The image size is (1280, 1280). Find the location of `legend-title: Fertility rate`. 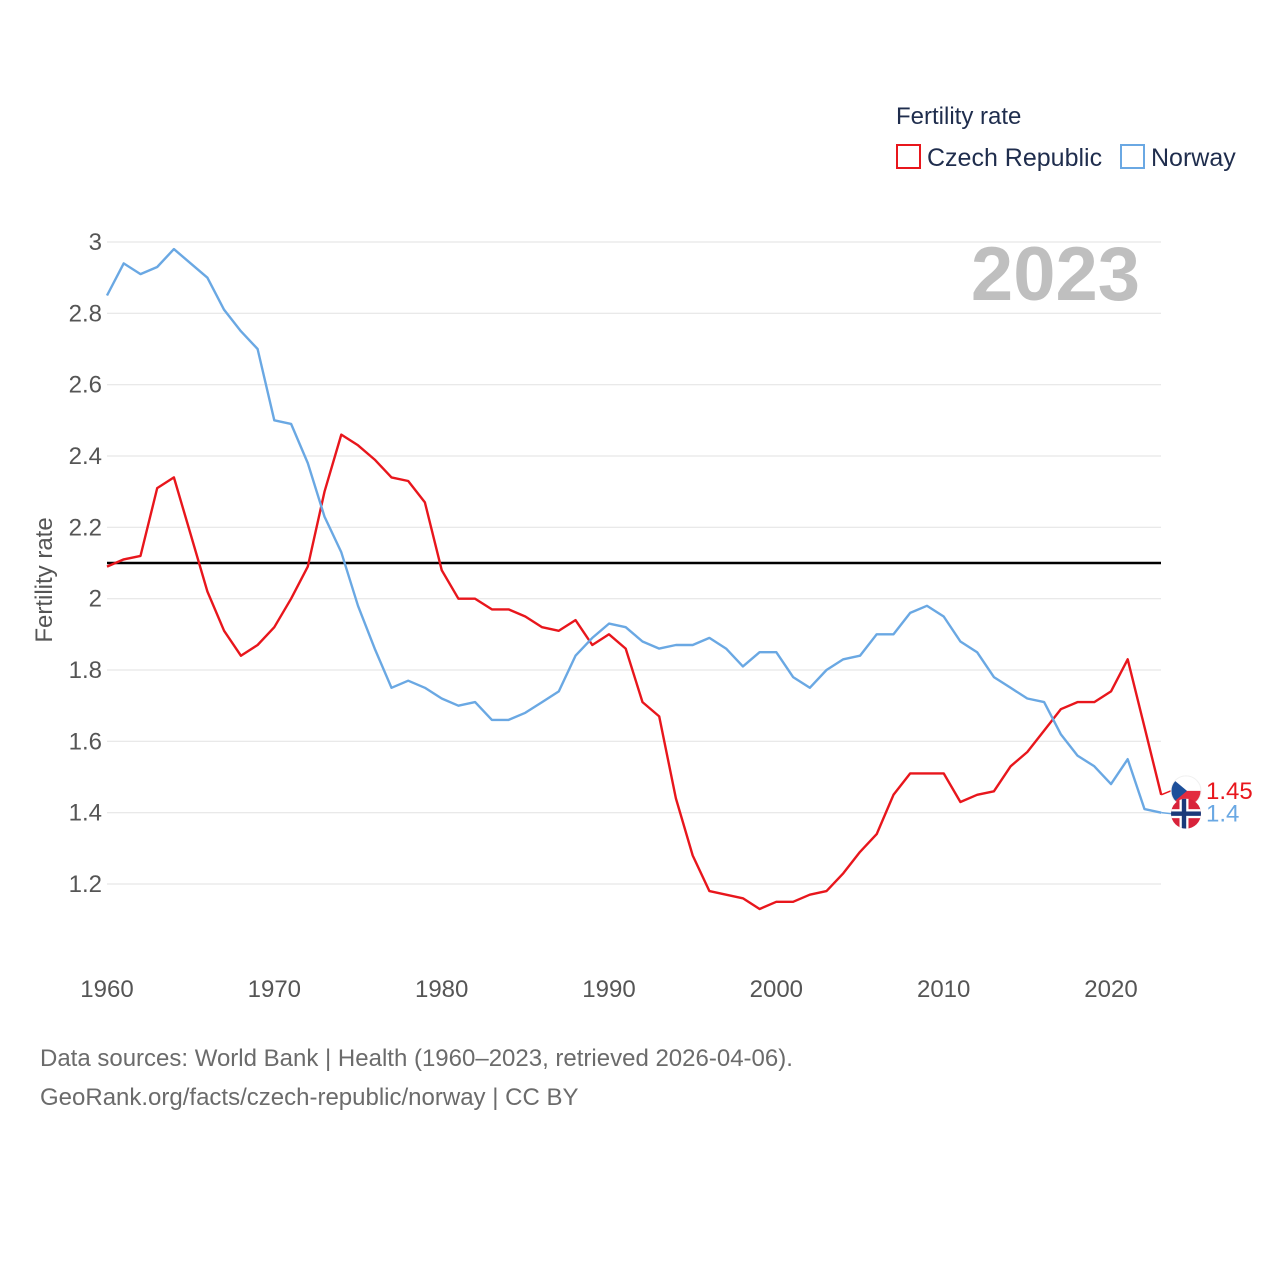

legend-title: Fertility rate is located at coordinates (958, 116).